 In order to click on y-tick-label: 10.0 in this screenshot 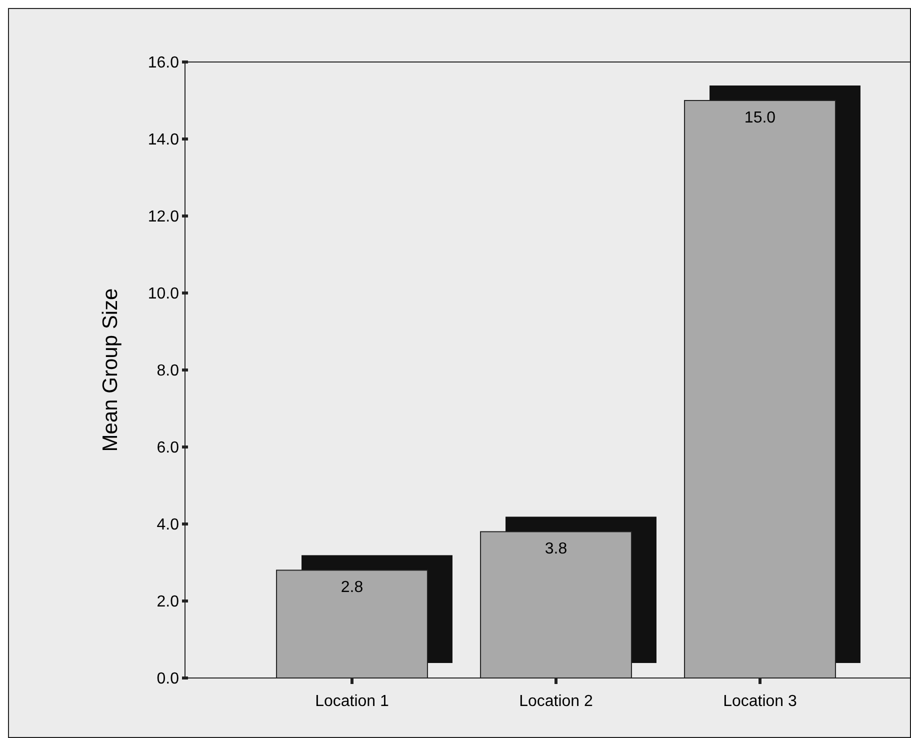, I will do `click(164, 294)`.